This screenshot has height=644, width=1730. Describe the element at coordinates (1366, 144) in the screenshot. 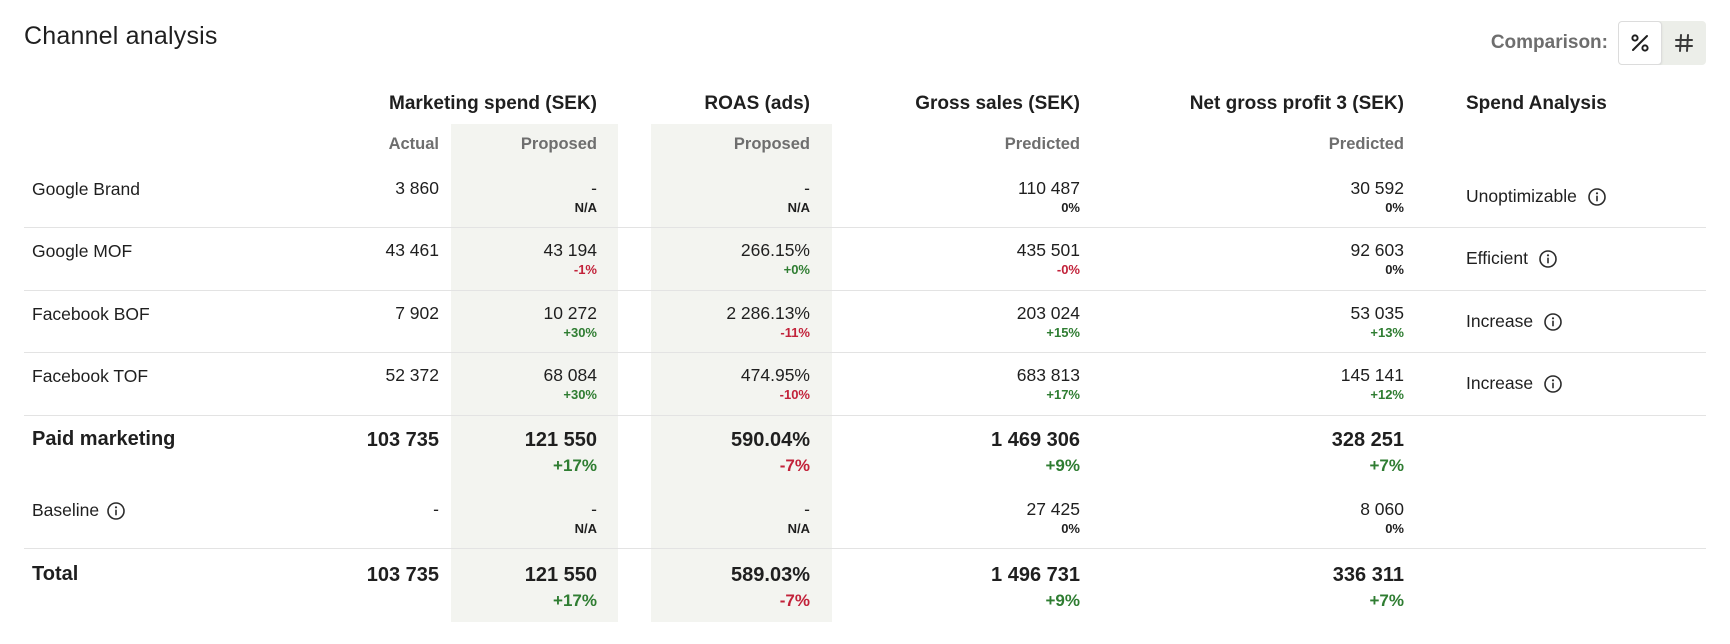

I see `subheader-predicted-net: Predicted` at that location.